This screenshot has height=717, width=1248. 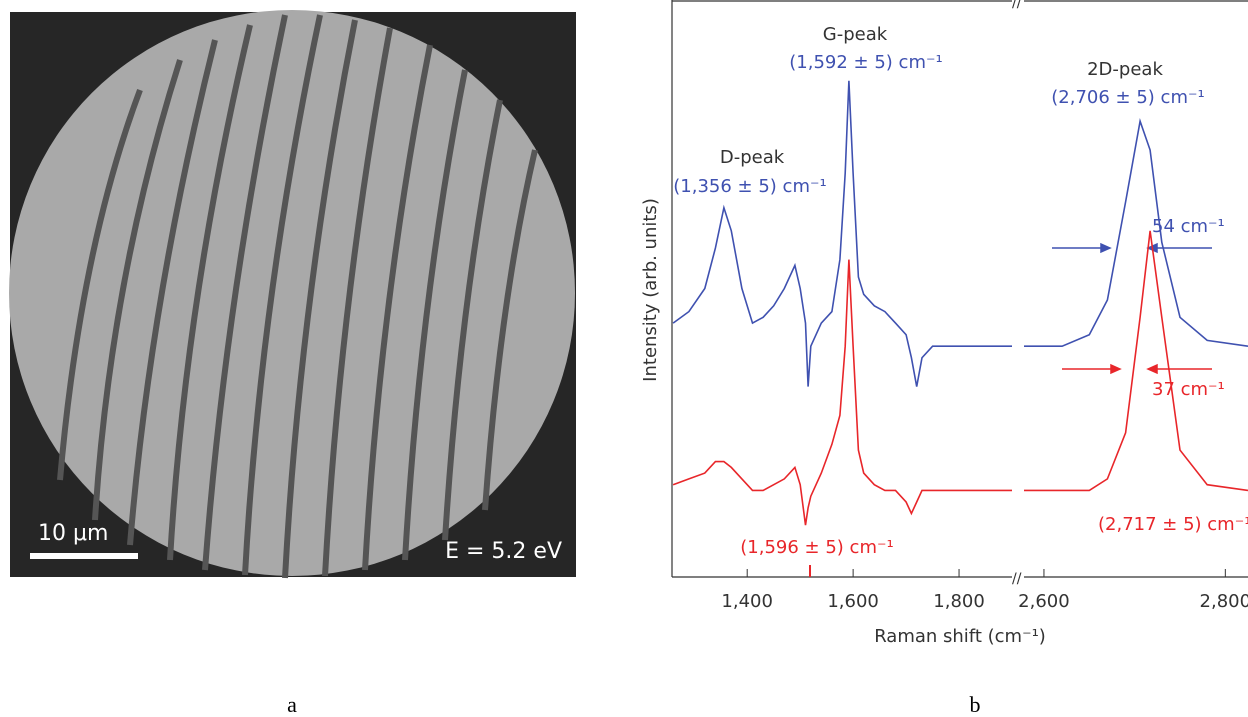 What do you see at coordinates (503, 551) in the screenshot?
I see `energy-label: E = 5.2 eV` at bounding box center [503, 551].